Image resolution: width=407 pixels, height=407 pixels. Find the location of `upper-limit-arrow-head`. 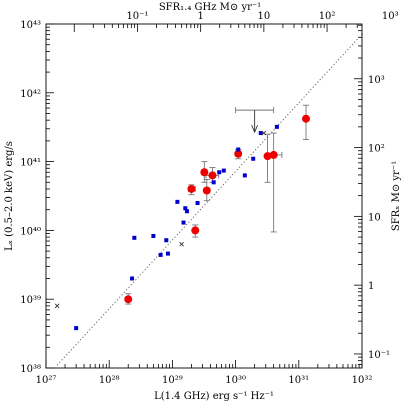

upper-limit-arrow-head is located at coordinates (255, 129).